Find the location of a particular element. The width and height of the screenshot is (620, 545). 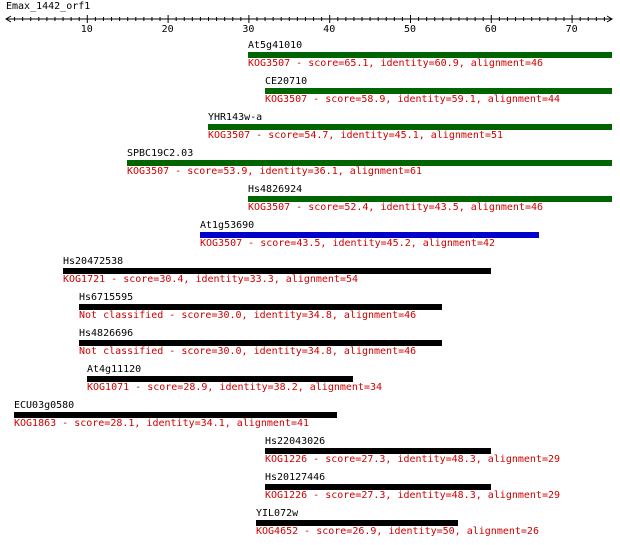

ruler-tick-label: 70 is located at coordinates (572, 28).